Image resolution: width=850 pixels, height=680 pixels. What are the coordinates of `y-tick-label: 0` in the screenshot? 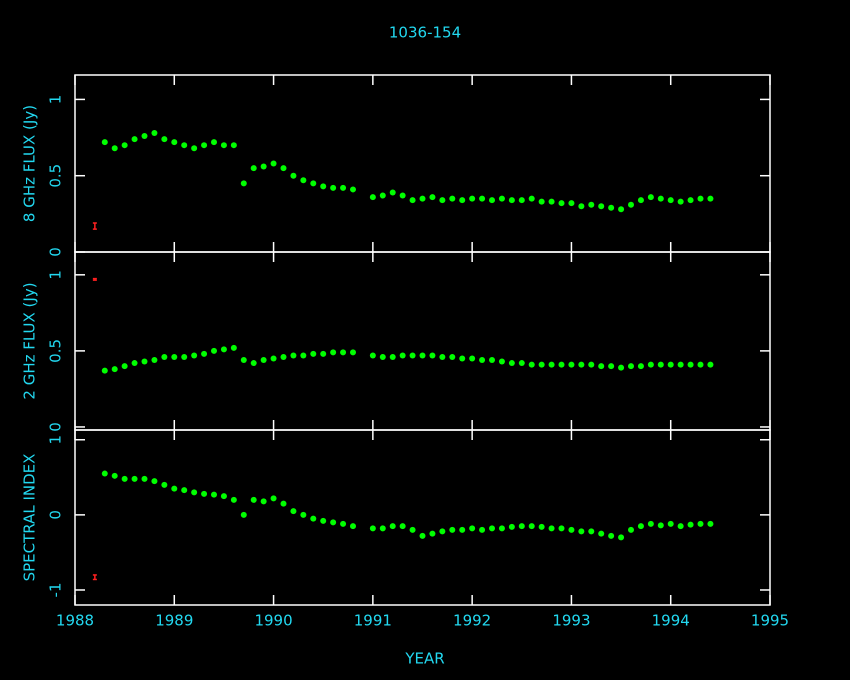 It's located at (56, 515).